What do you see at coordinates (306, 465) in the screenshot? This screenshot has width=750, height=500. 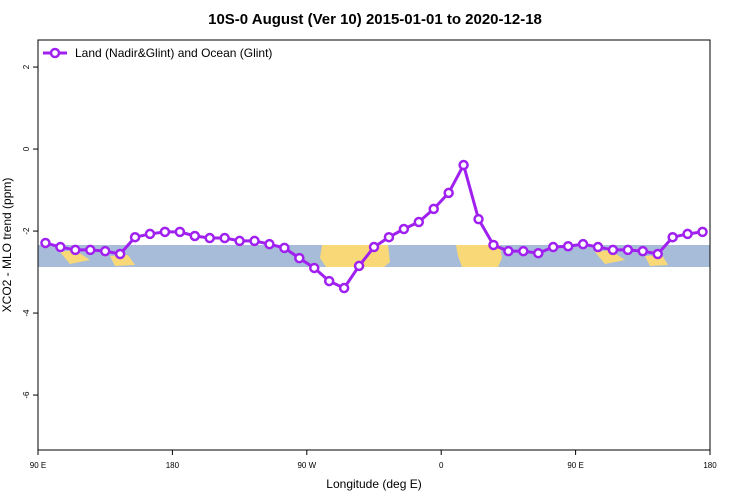 I see `x-tick-label: 90 W` at bounding box center [306, 465].